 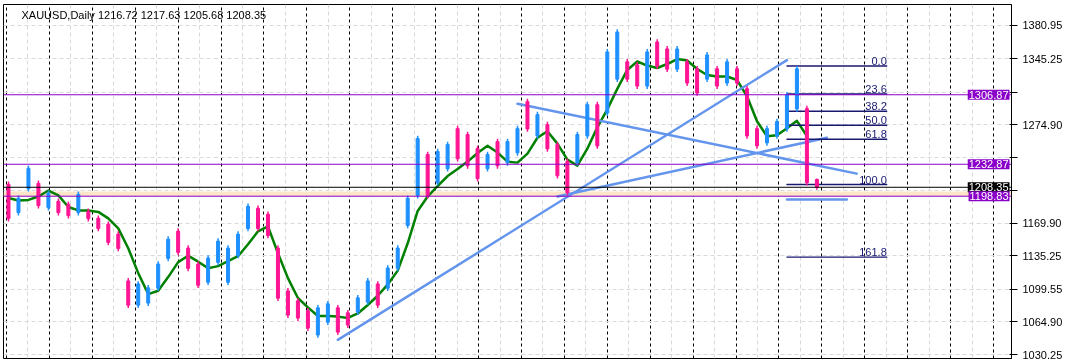 I want to click on y-tick-label: 1274.90, so click(x=1042, y=124).